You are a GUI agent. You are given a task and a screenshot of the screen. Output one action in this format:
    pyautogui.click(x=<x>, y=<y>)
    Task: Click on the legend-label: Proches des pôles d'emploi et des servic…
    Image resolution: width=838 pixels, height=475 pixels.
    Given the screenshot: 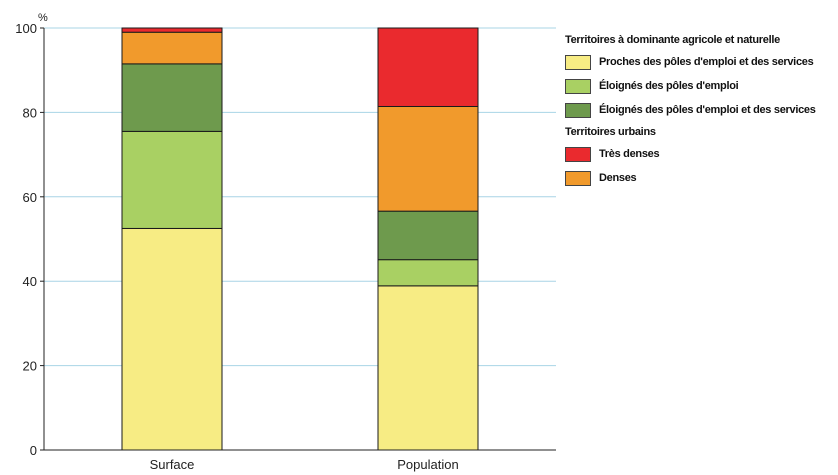 What is the action you would take?
    pyautogui.click(x=706, y=62)
    